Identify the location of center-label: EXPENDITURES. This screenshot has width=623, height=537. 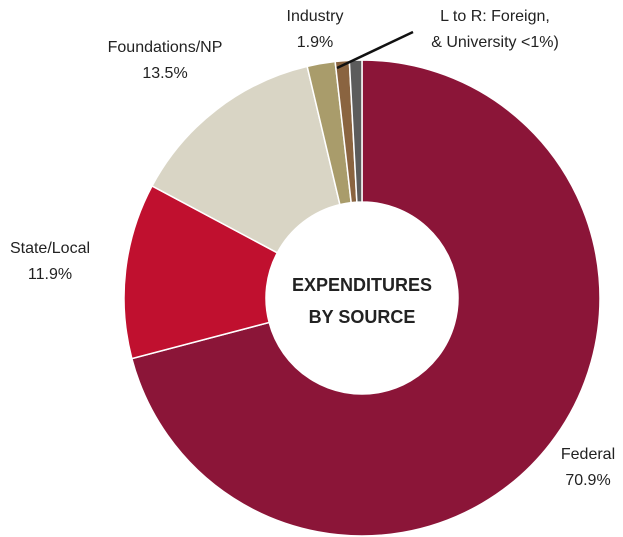
(362, 285).